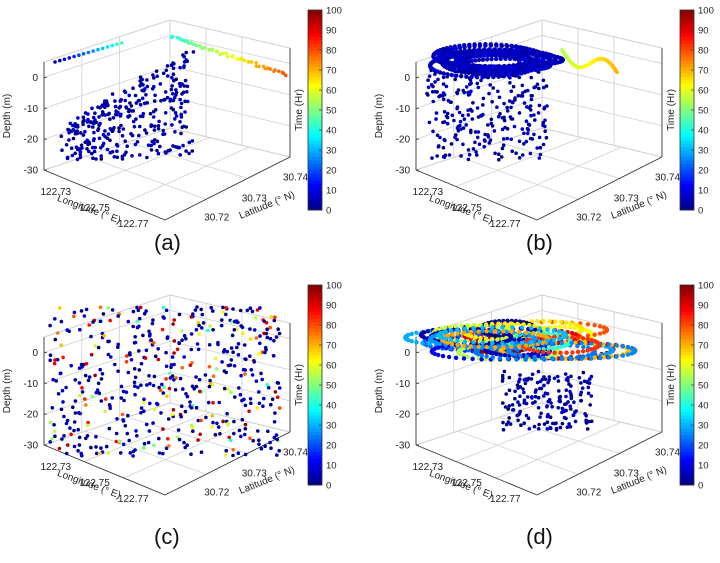 The height and width of the screenshot is (563, 720). I want to click on colorbar-tick-label: 60, so click(703, 91).